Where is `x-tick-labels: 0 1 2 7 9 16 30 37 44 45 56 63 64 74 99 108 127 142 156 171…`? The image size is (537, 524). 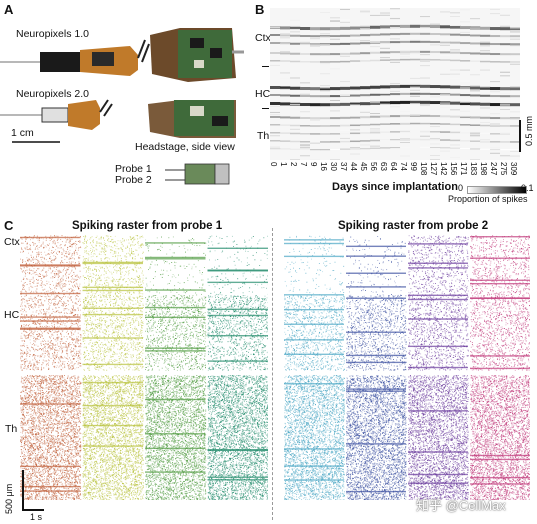
x-tick-labels: 0 1 2 7 9 16 30 37 44 45 56 63 64 74 99 108 127 142 156 171… is located at coordinates (395, 172).